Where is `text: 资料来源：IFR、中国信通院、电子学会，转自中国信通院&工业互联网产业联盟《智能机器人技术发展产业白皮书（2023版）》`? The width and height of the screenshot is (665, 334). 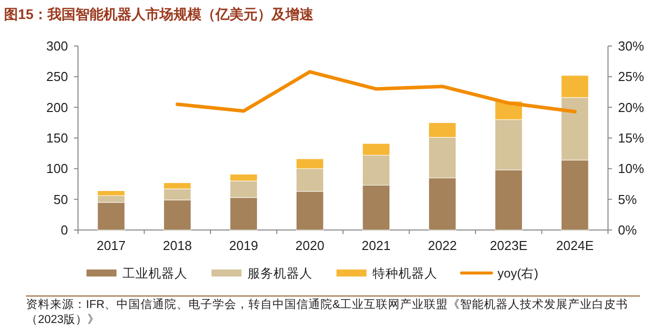 text: 资料来源：IFR、中国信通院、电子学会，转自中国信通院&工业互联网产业联盟《智能机器人技术发展产业白皮书（2023版）》 is located at coordinates (328, 313).